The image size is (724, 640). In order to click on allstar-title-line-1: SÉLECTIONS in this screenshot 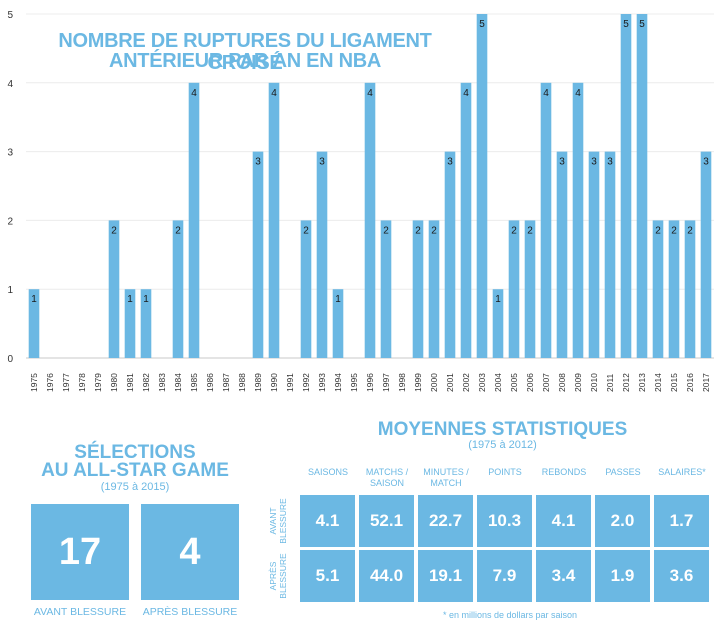, I will do `click(135, 452)`.